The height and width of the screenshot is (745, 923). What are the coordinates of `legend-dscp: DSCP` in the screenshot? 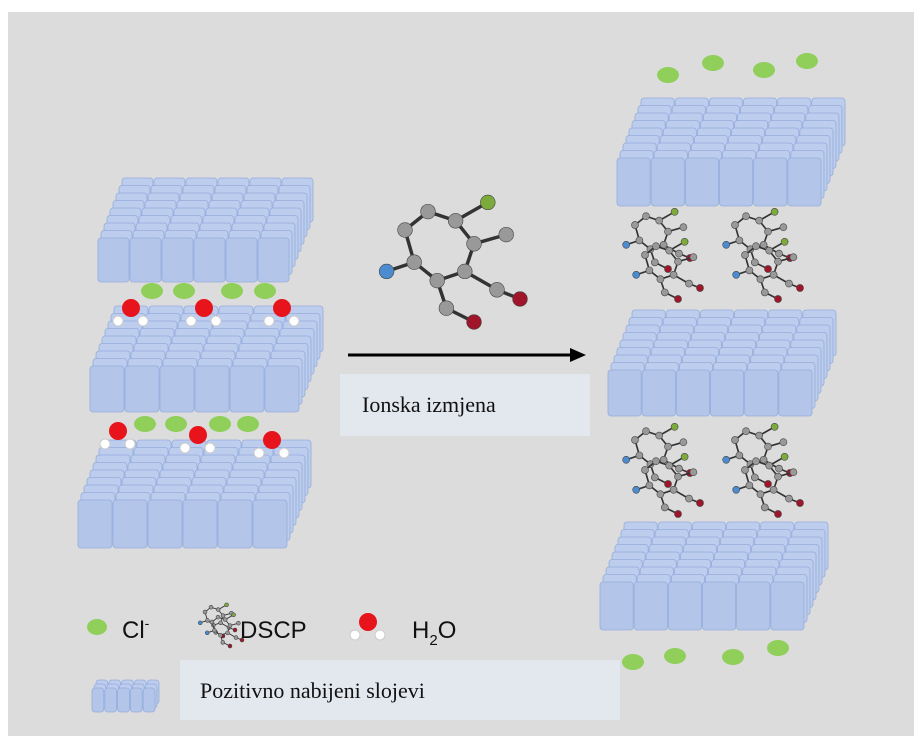 It's located at (273, 630).